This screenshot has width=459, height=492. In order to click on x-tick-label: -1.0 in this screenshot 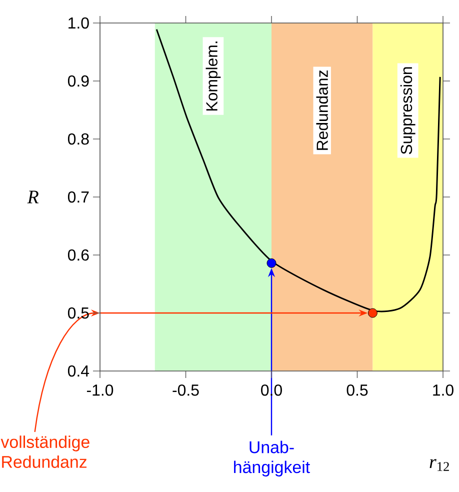, I will do `click(100, 390)`.